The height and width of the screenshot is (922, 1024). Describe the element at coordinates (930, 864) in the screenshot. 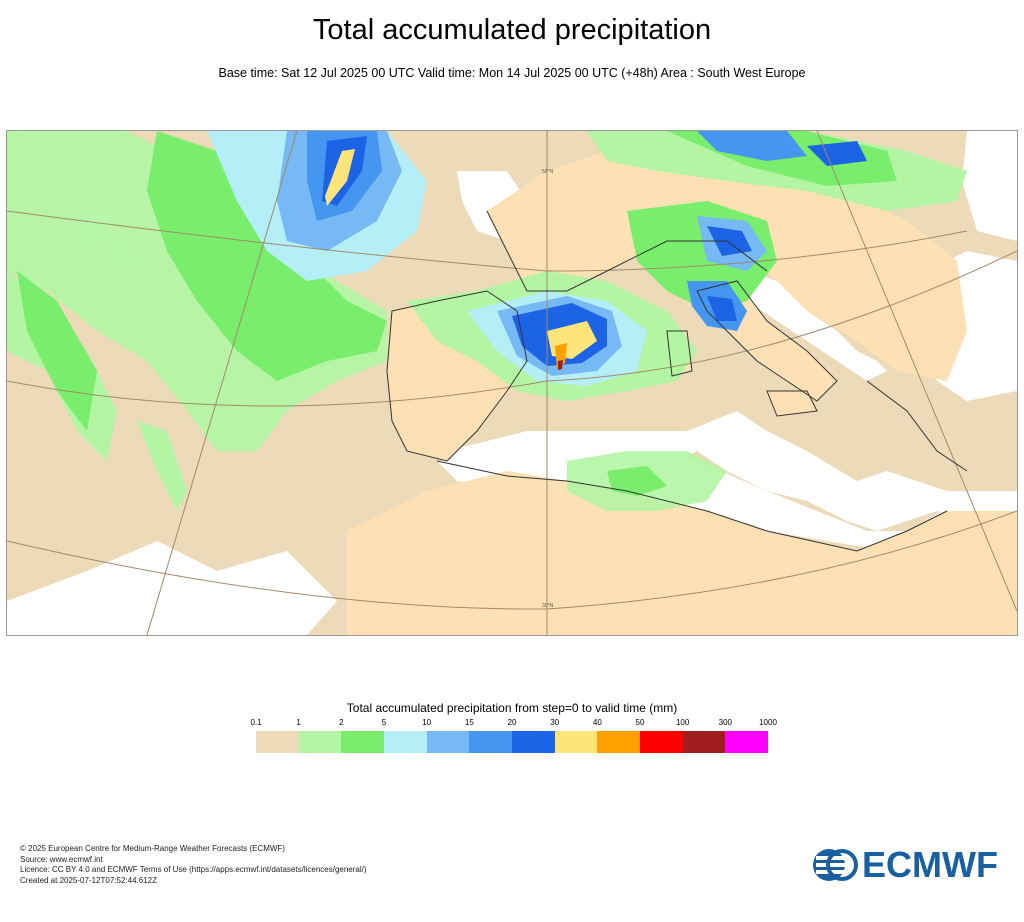

I see `ecmwf-logo-text: ECMWF` at that location.